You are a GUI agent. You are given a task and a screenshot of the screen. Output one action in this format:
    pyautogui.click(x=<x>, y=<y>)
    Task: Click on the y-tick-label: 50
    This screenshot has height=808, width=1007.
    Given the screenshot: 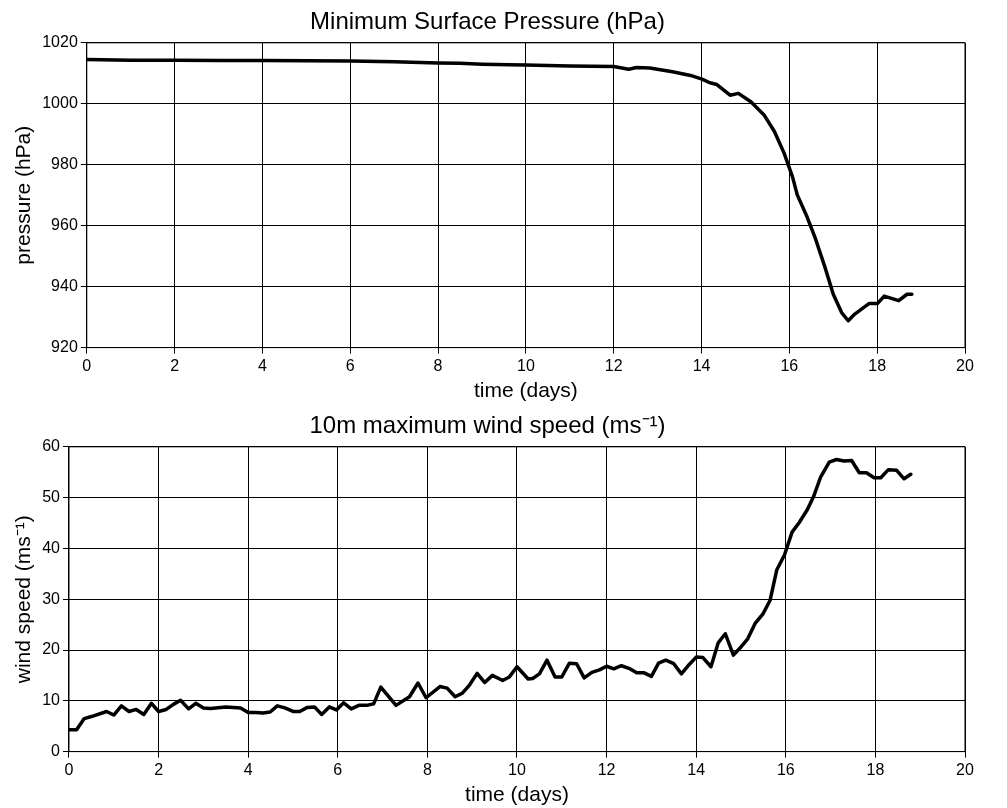 What is the action you would take?
    pyautogui.click(x=51, y=497)
    